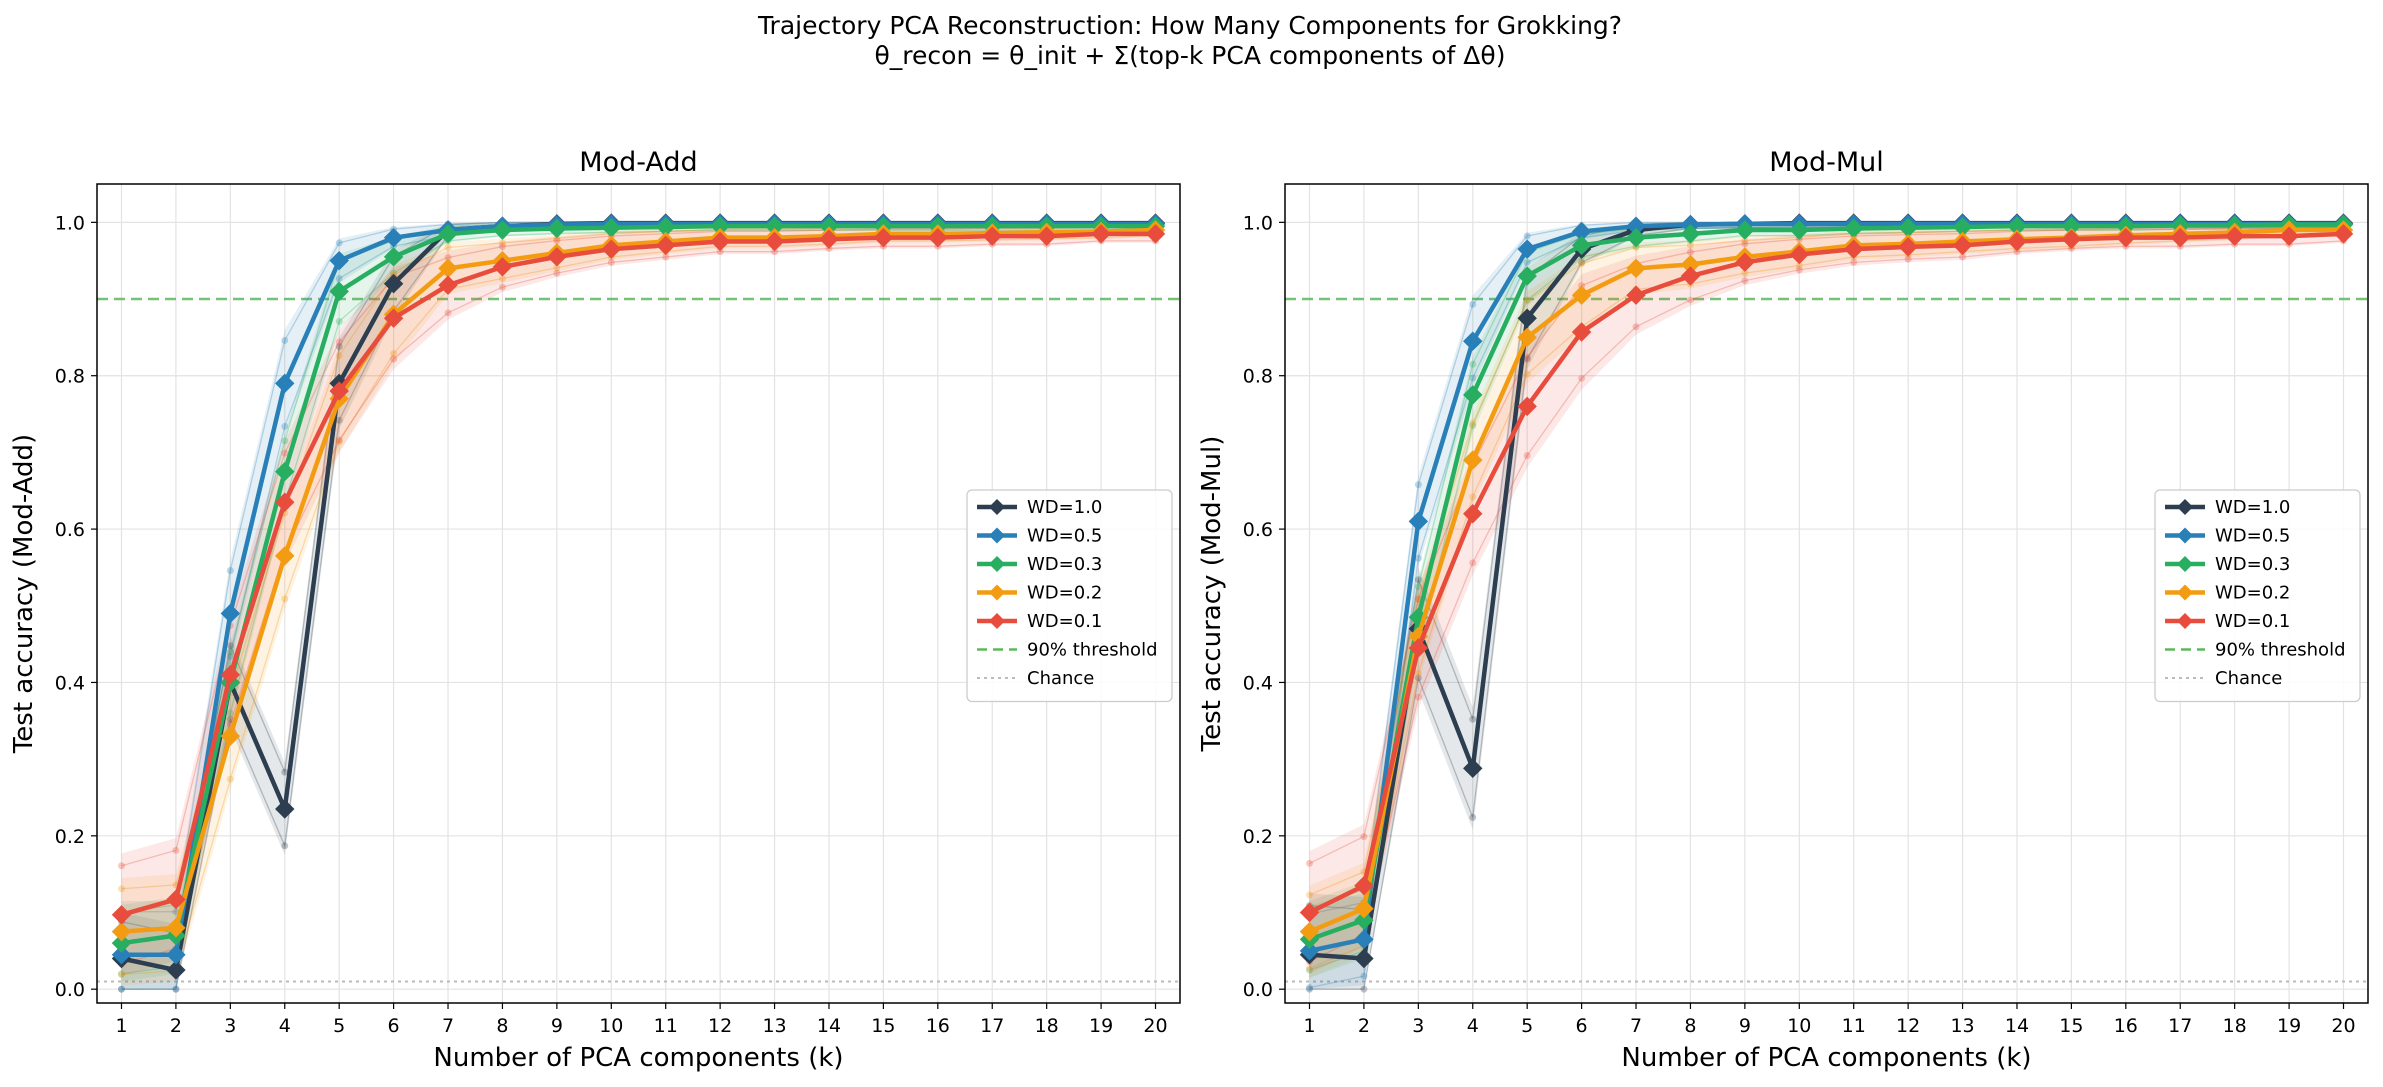 This screenshot has width=2383, height=1087. What do you see at coordinates (1258, 990) in the screenshot?
I see `y-tick-label: 0.0` at bounding box center [1258, 990].